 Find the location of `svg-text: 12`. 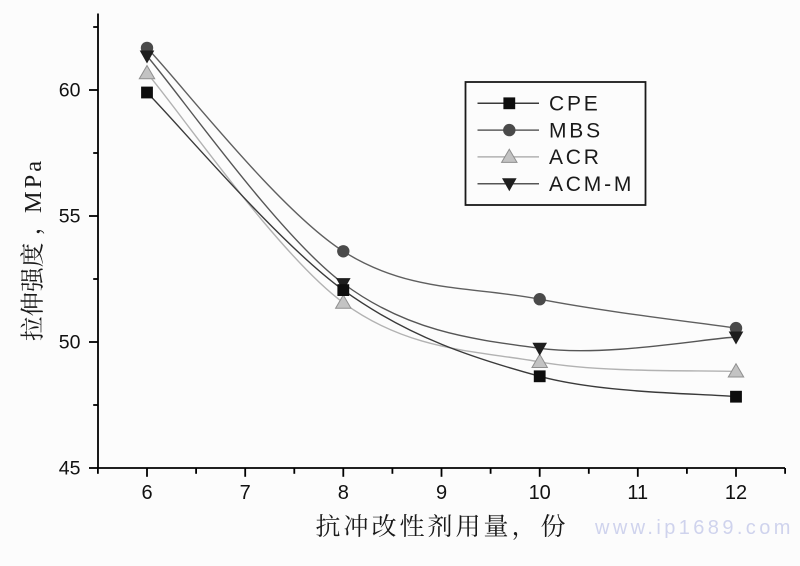

svg-text: 12 is located at coordinates (736, 493).